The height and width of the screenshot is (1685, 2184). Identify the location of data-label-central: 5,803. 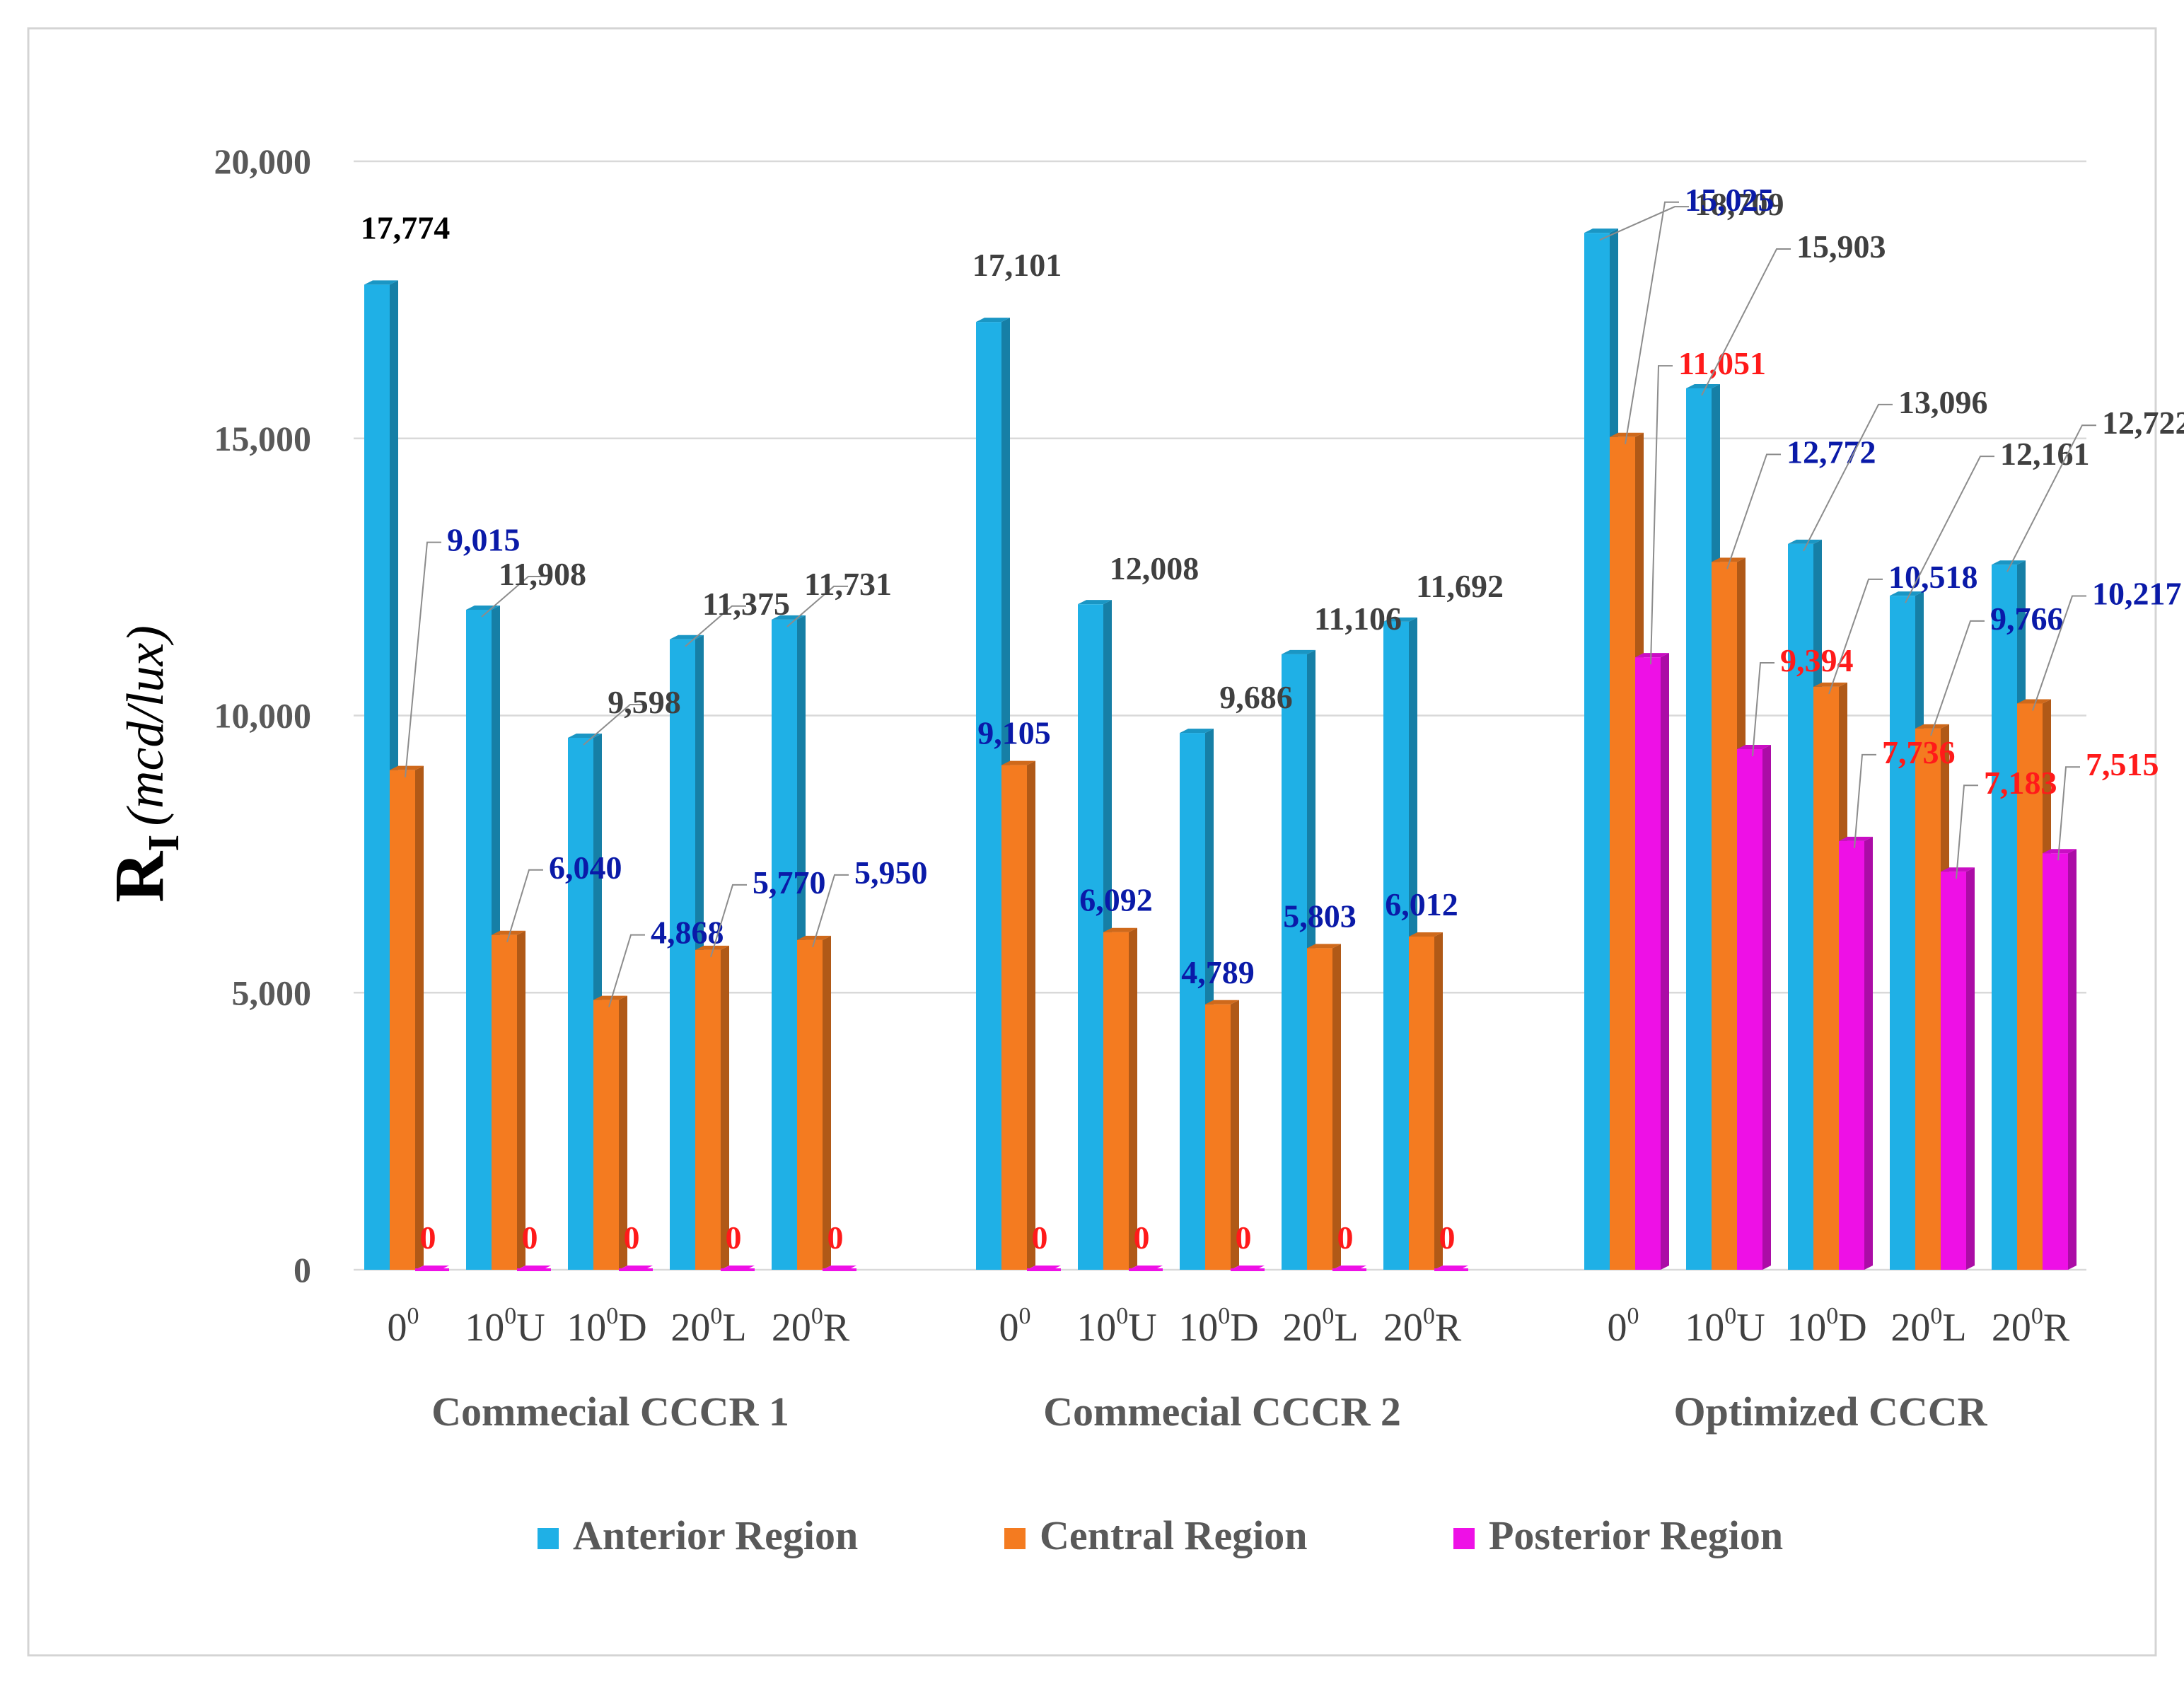
(1320, 916).